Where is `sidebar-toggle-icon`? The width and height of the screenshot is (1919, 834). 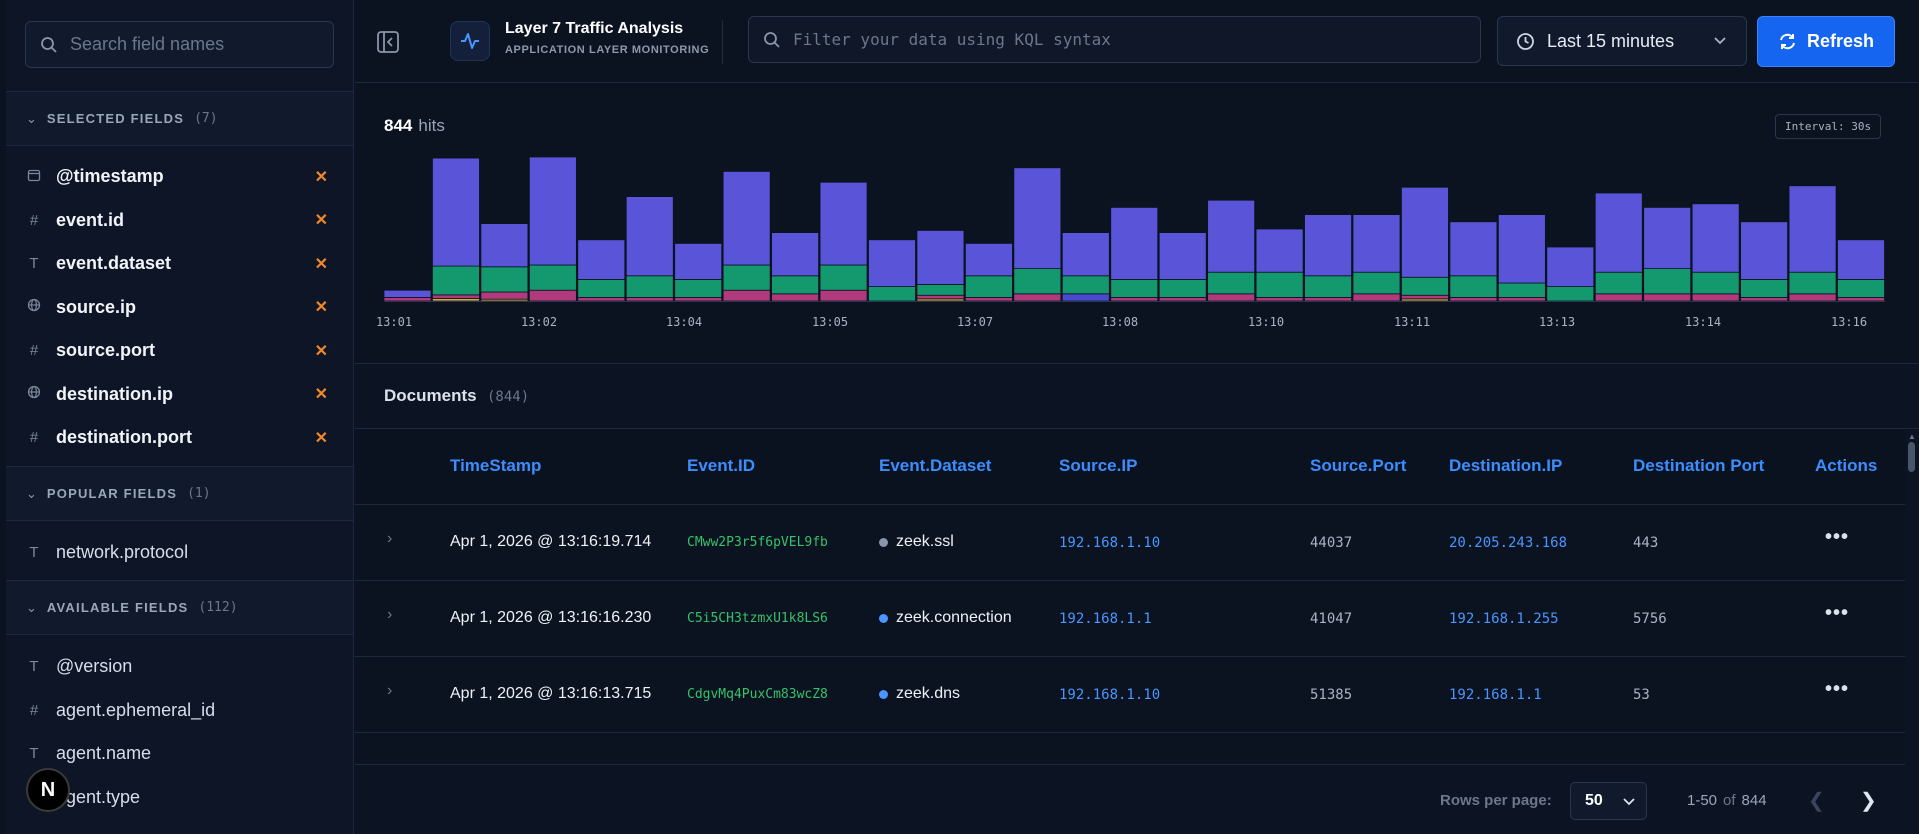 sidebar-toggle-icon is located at coordinates (388, 42).